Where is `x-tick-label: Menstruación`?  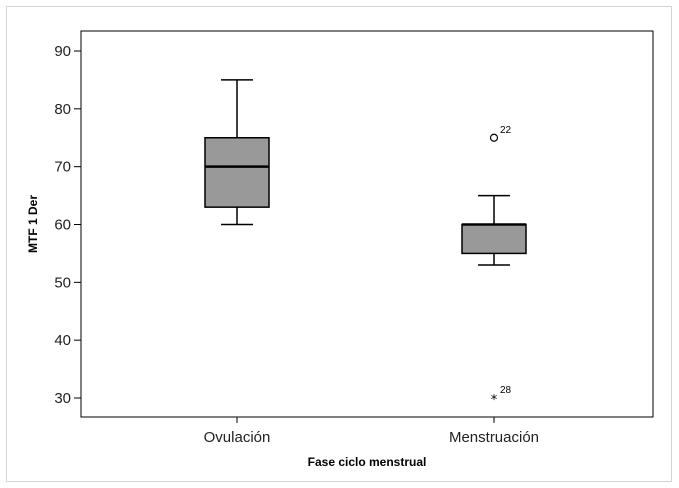 x-tick-label: Menstruación is located at coordinates (494, 437).